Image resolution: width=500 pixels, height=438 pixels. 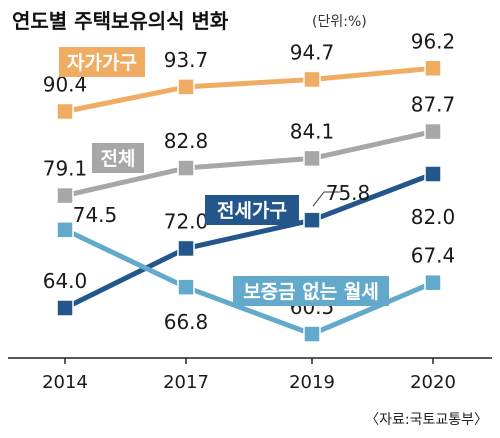 I want to click on data-label-0-3: 96.2, so click(x=433, y=41).